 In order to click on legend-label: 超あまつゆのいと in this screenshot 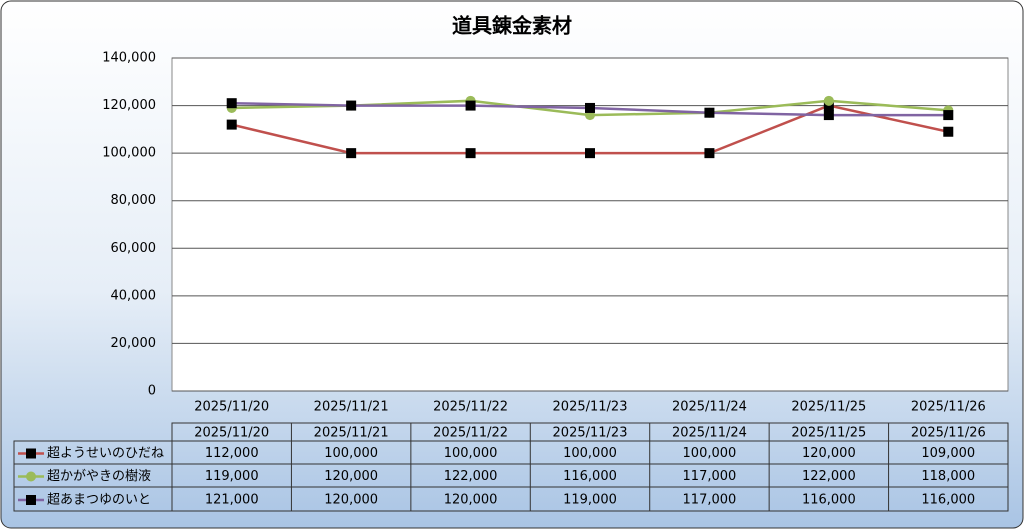, I will do `click(99, 500)`.